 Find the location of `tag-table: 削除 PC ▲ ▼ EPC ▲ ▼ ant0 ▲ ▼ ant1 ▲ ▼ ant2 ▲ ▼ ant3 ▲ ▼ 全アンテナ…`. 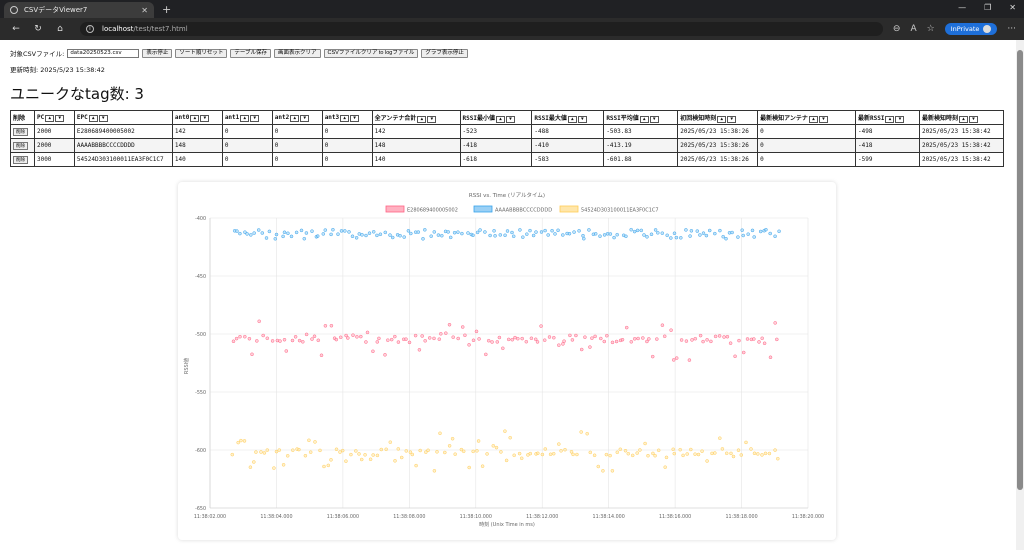

tag-table: 削除 PC ▲ ▼ EPC ▲ ▼ ant0 ▲ ▼ ant1 ▲ ▼ ant2 ▲ ▼ ant3 ▲ ▼ 全アンテナ… is located at coordinates (507, 138).